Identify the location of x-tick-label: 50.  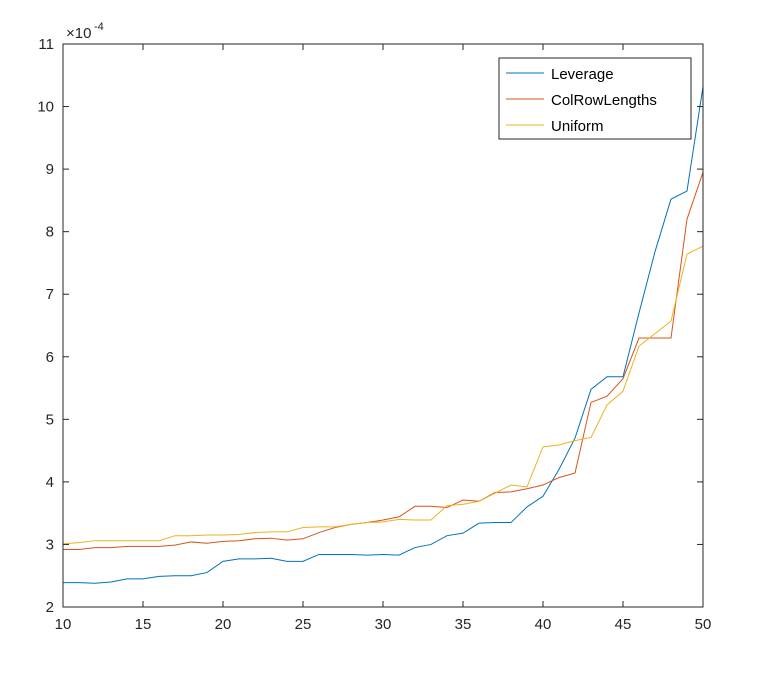
(703, 624).